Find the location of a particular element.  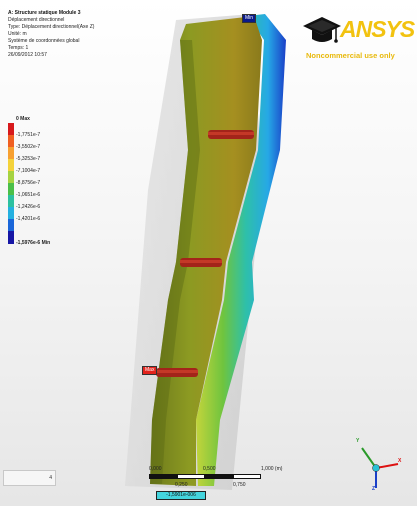

bolt-group-middle is located at coordinates (201, 262).